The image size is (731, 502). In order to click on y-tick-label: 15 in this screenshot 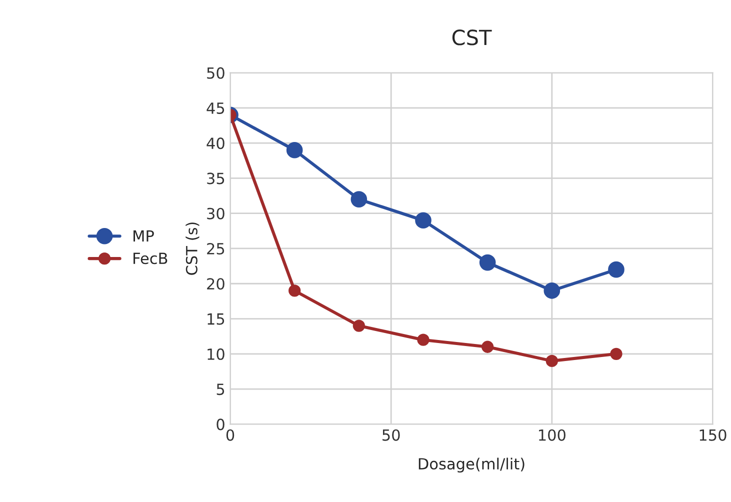, I will do `click(216, 319)`.